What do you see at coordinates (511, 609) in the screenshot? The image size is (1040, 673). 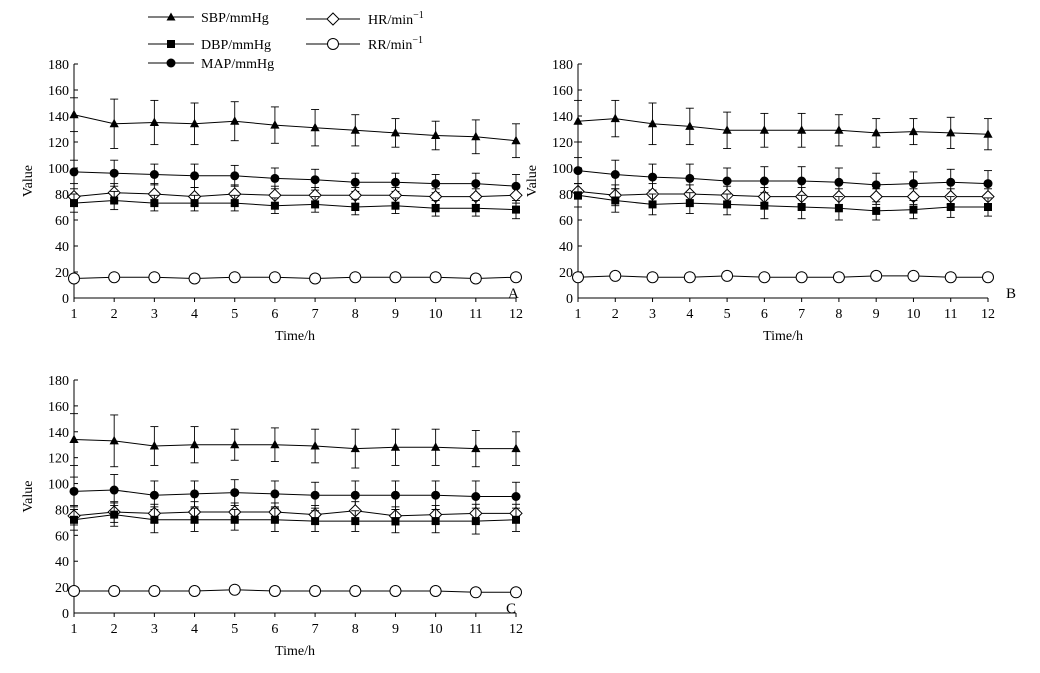 I see `panel-label: C` at bounding box center [511, 609].